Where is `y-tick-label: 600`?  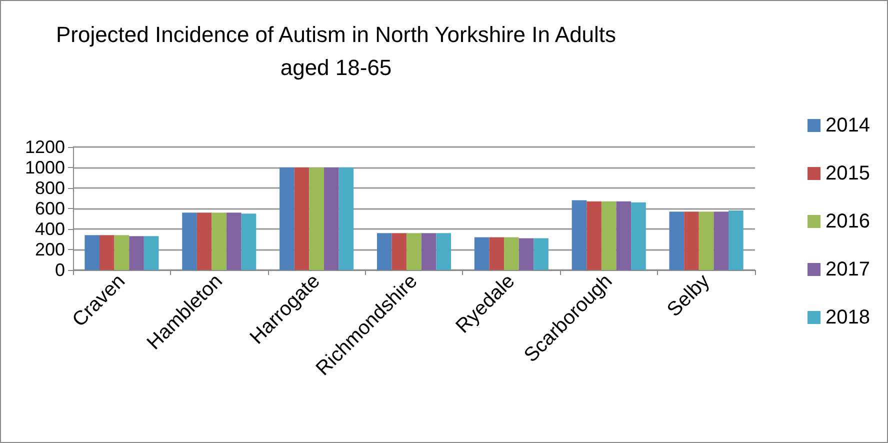 y-tick-label: 600 is located at coordinates (49, 208).